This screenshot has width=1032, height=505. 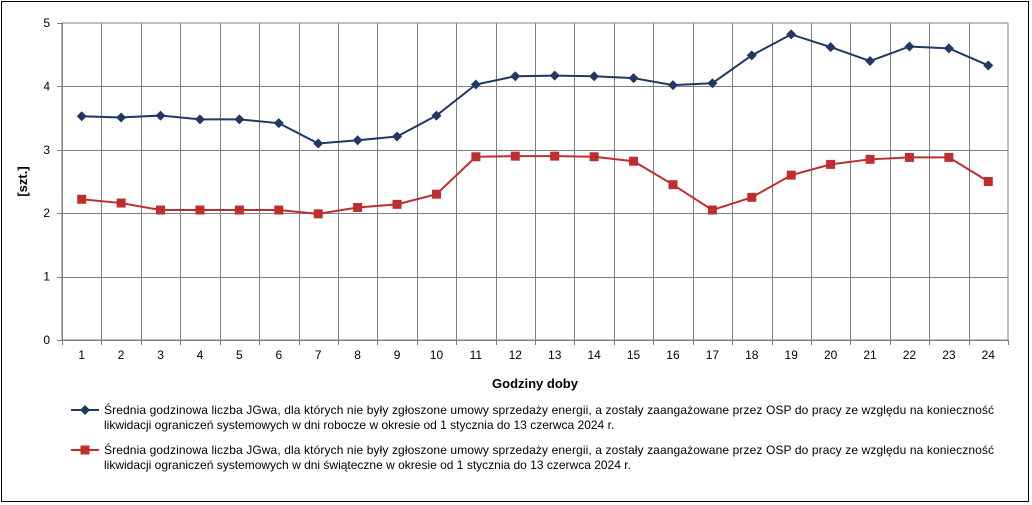 What do you see at coordinates (673, 355) in the screenshot?
I see `x-tick-label: 16` at bounding box center [673, 355].